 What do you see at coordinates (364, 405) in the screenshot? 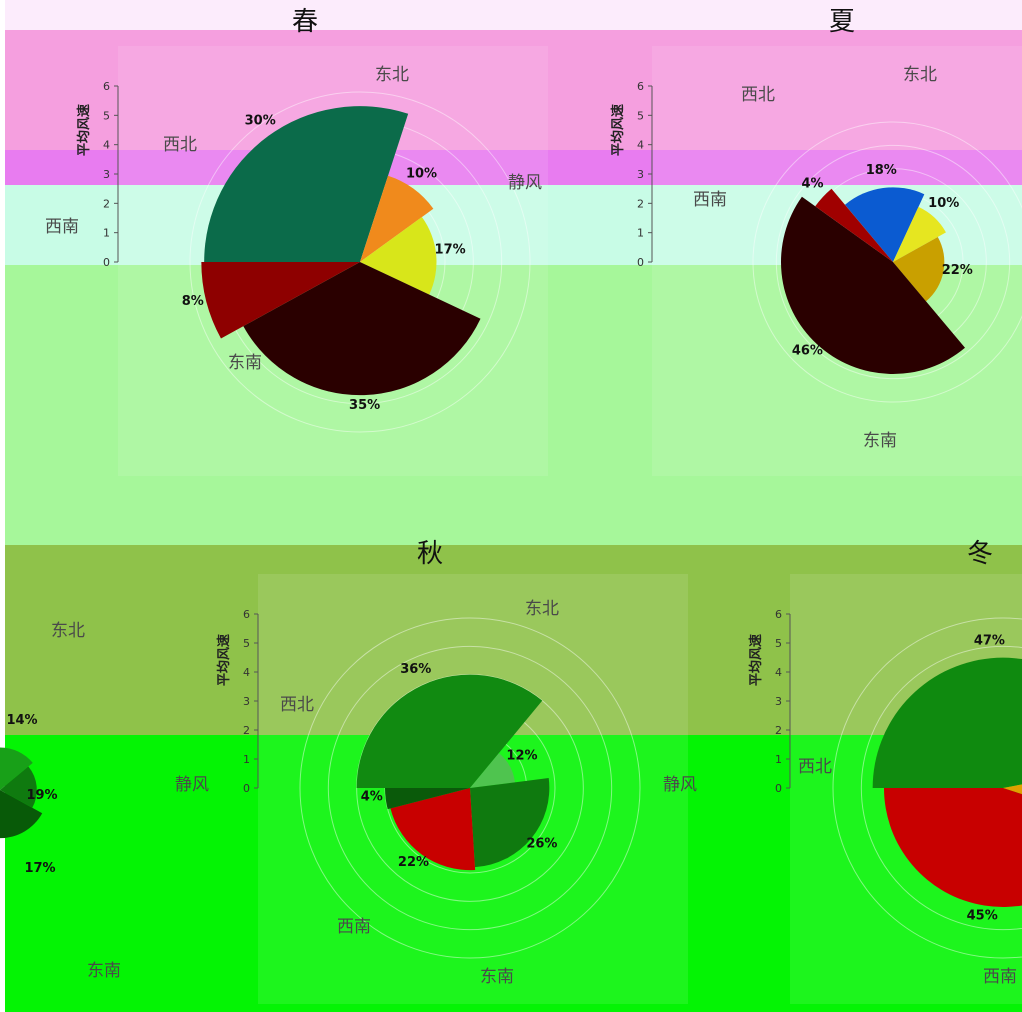
I see `slice-percent-label: 35%` at bounding box center [364, 405].